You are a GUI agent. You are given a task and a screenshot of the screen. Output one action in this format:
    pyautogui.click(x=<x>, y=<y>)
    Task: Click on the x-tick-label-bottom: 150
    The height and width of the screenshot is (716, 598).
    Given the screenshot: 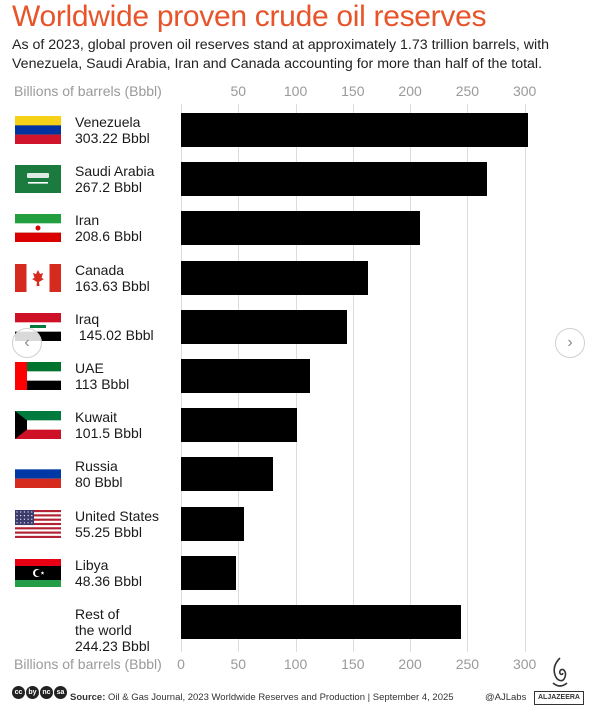 What is the action you would take?
    pyautogui.click(x=353, y=664)
    